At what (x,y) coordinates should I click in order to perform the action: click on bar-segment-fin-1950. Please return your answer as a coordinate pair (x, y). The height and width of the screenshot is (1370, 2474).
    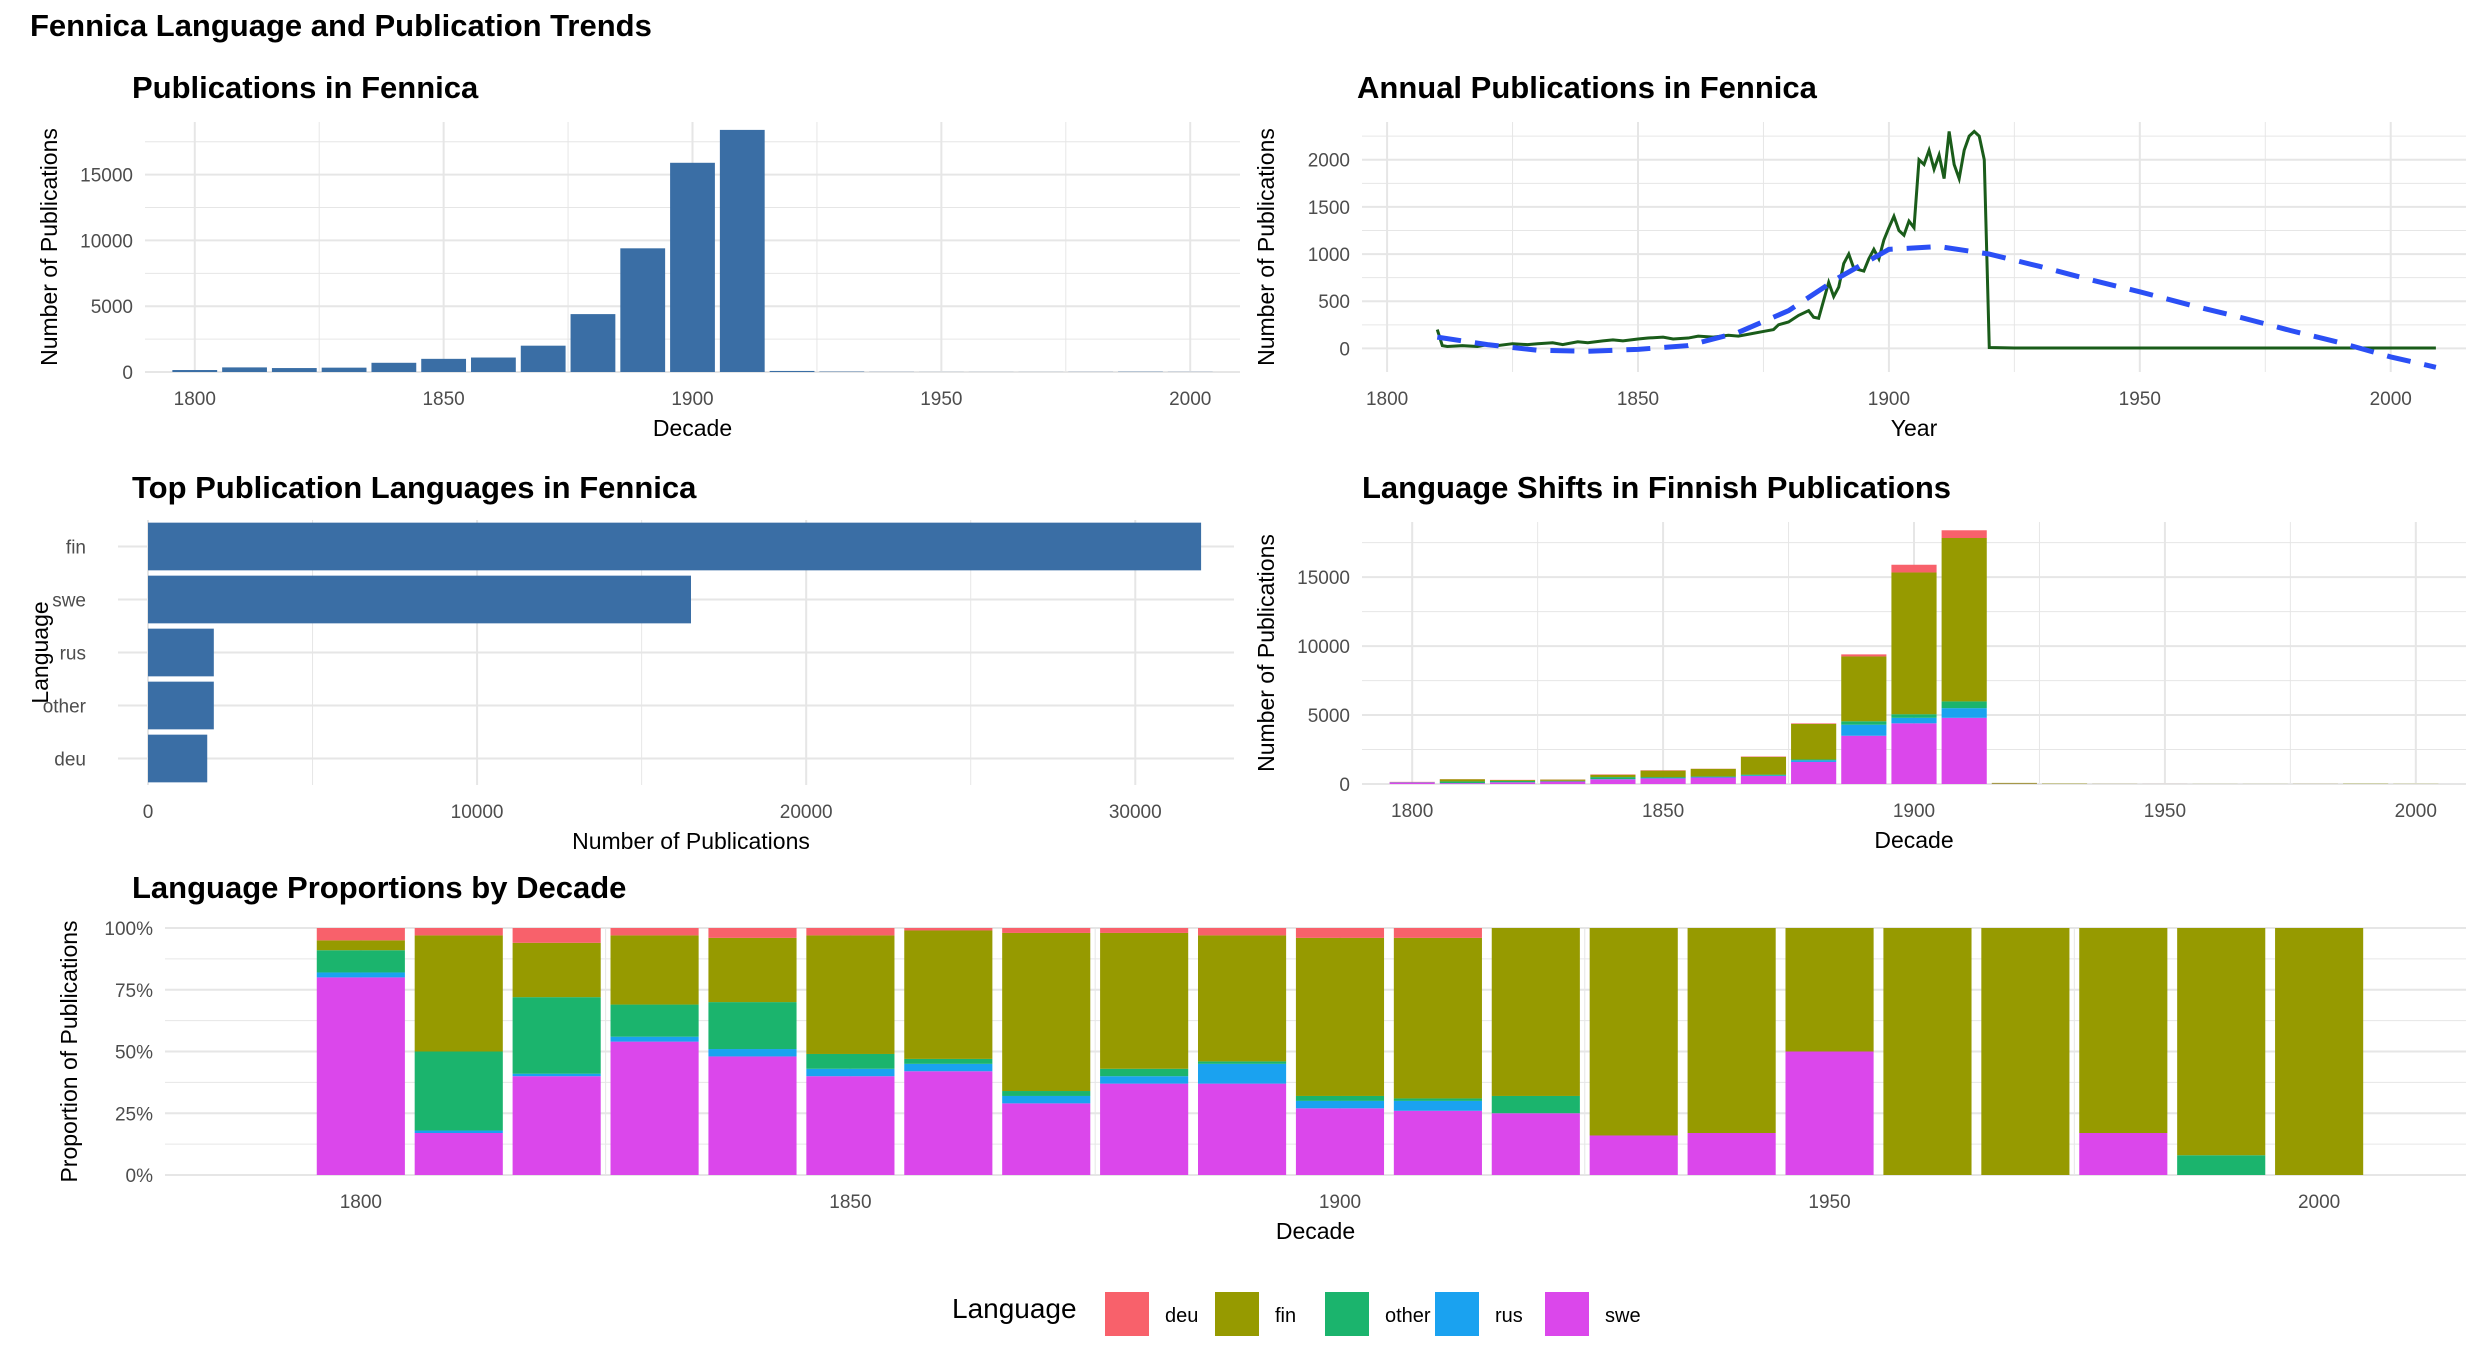
    Looking at the image, I should click on (1829, 990).